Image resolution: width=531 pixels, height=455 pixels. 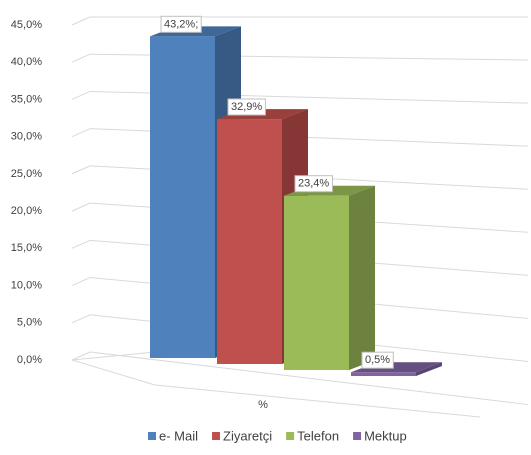 I want to click on y-tick-label: 40,0%, so click(x=26, y=62).